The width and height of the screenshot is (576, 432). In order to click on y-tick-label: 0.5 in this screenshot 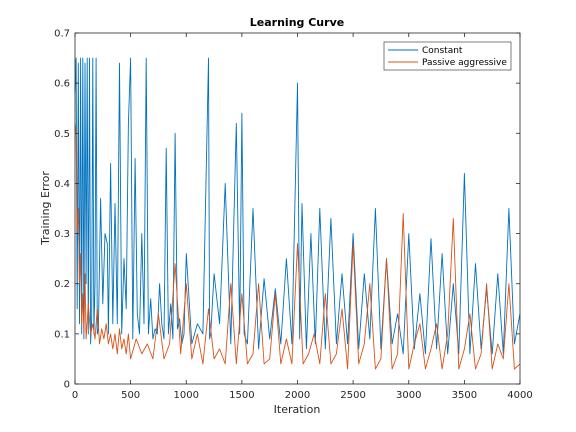, I will do `click(62, 134)`.